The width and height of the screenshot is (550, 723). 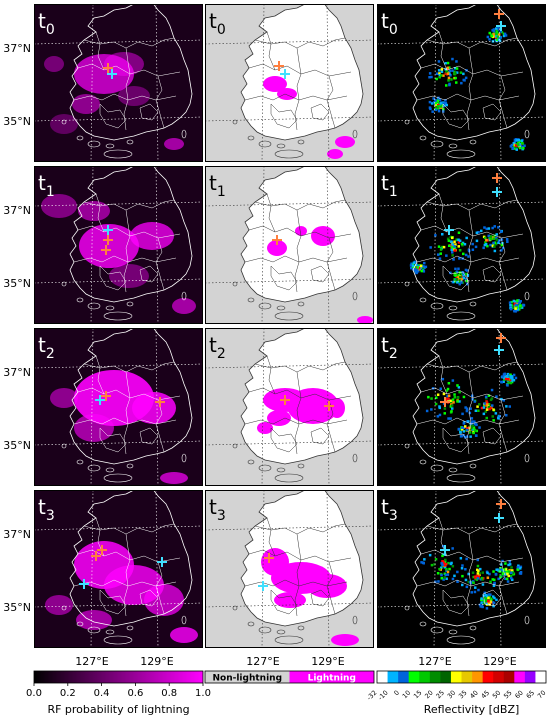 I want to click on colorbar-reflectivity-tick: 35, so click(x=463, y=695).